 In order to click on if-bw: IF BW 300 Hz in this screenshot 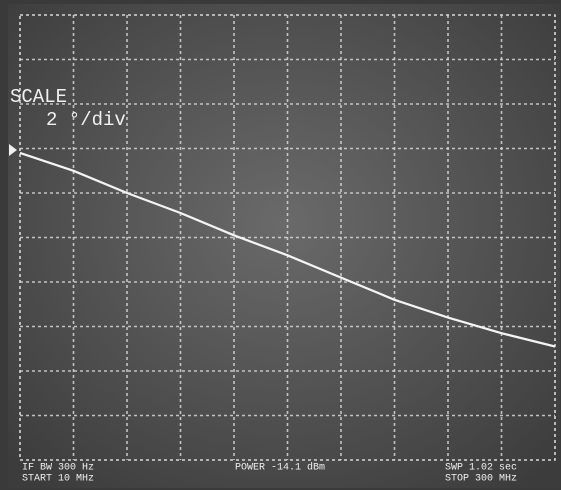, I will do `click(58, 468)`.